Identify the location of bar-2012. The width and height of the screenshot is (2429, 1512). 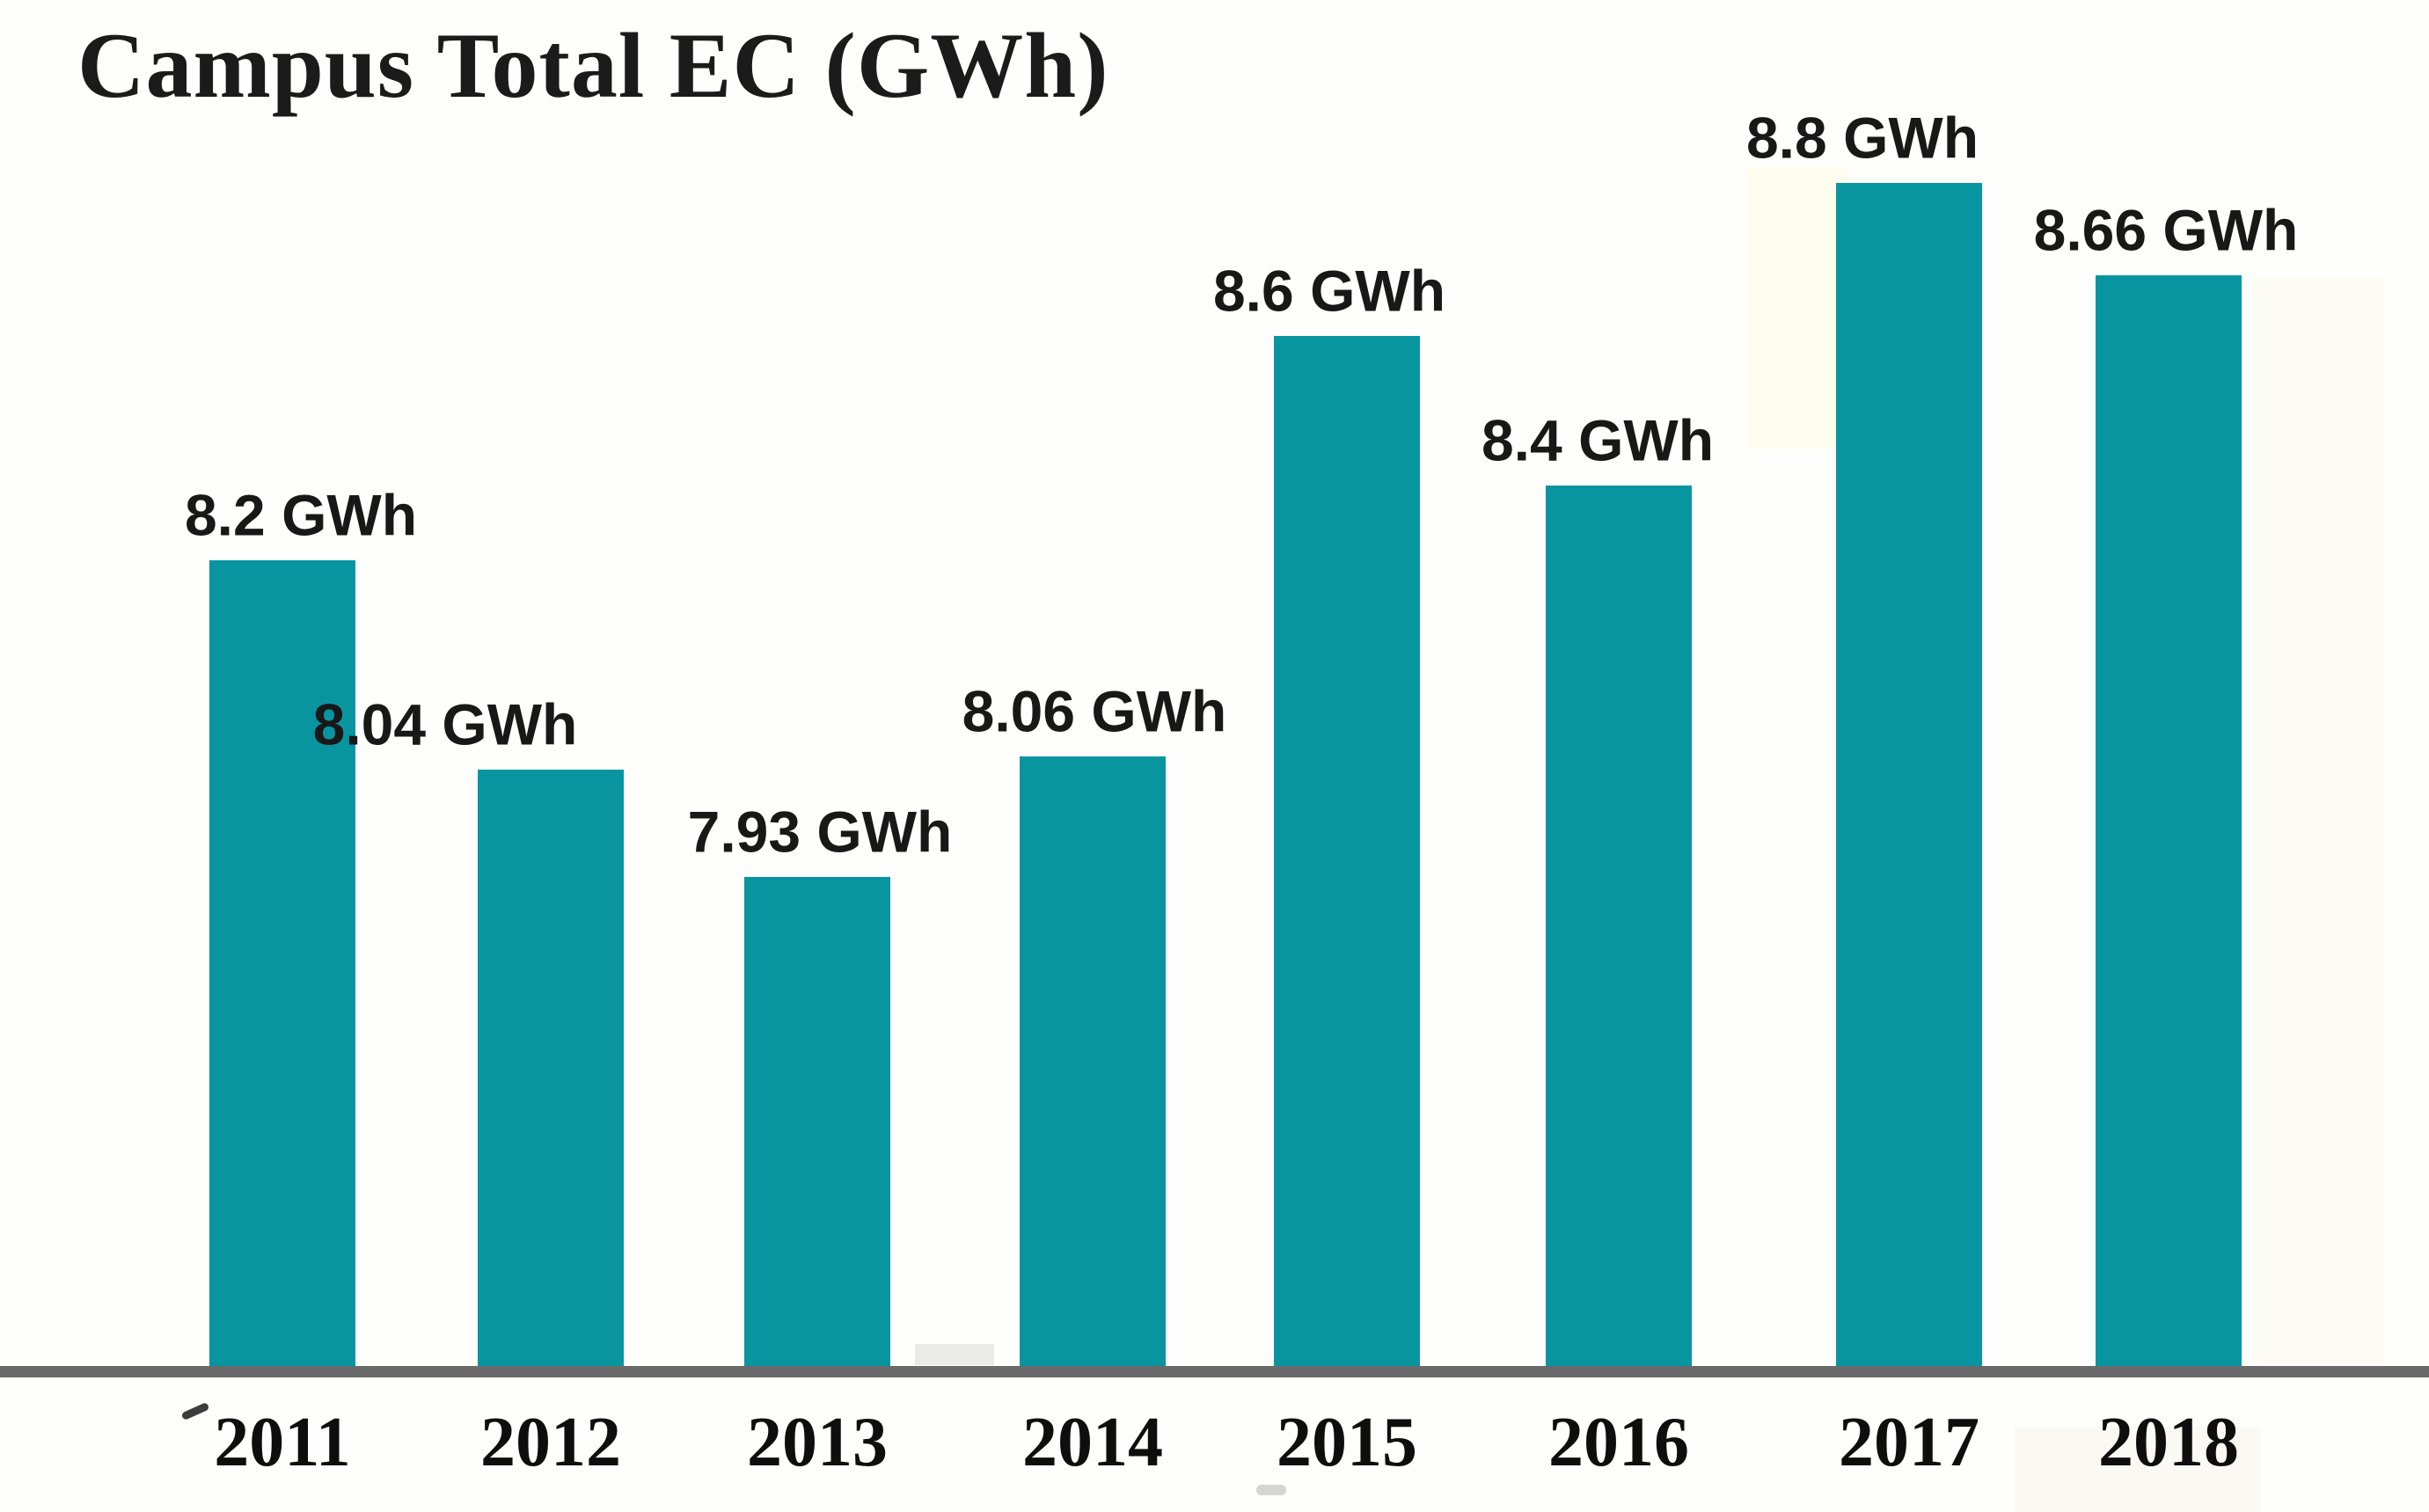
(551, 1071).